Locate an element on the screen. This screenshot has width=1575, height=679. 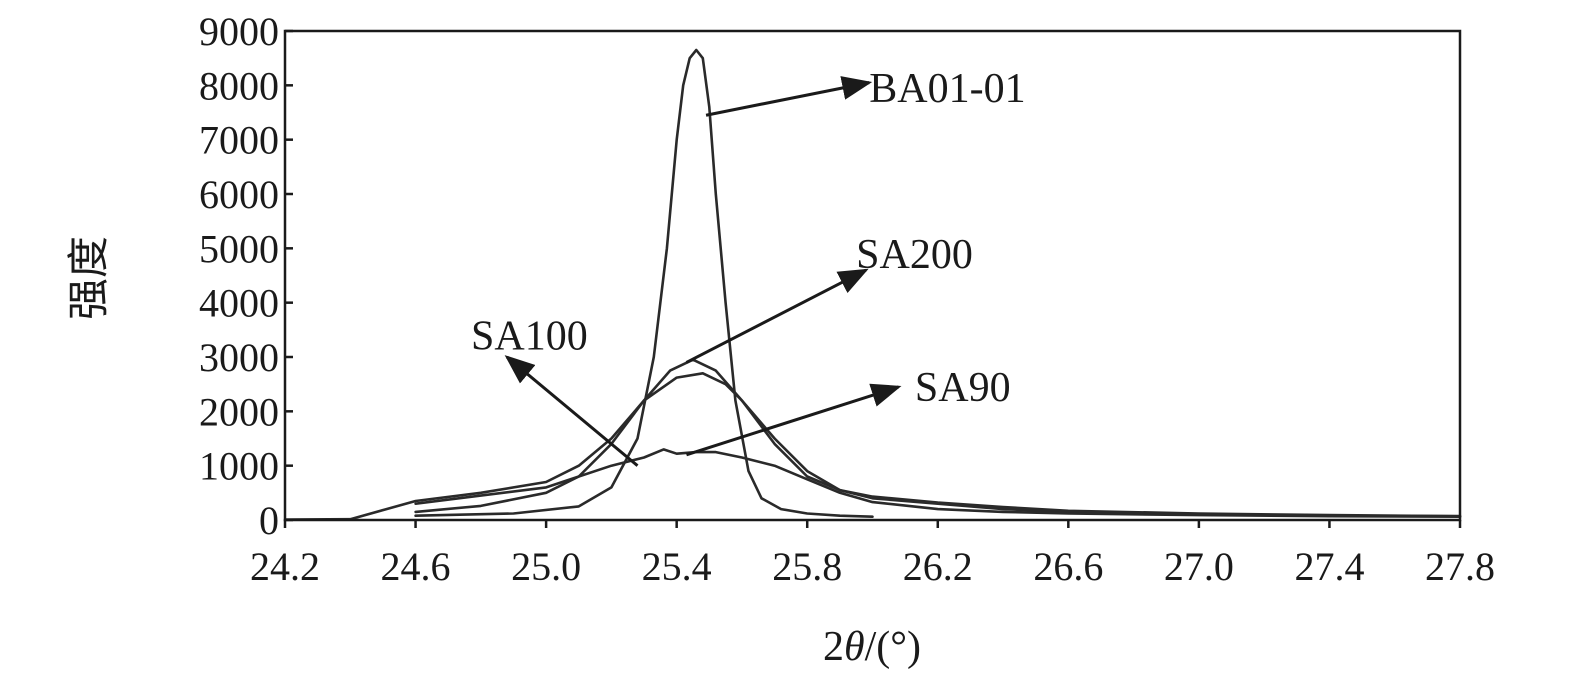
annotation-arrow-sa200 is located at coordinates (777, 316).